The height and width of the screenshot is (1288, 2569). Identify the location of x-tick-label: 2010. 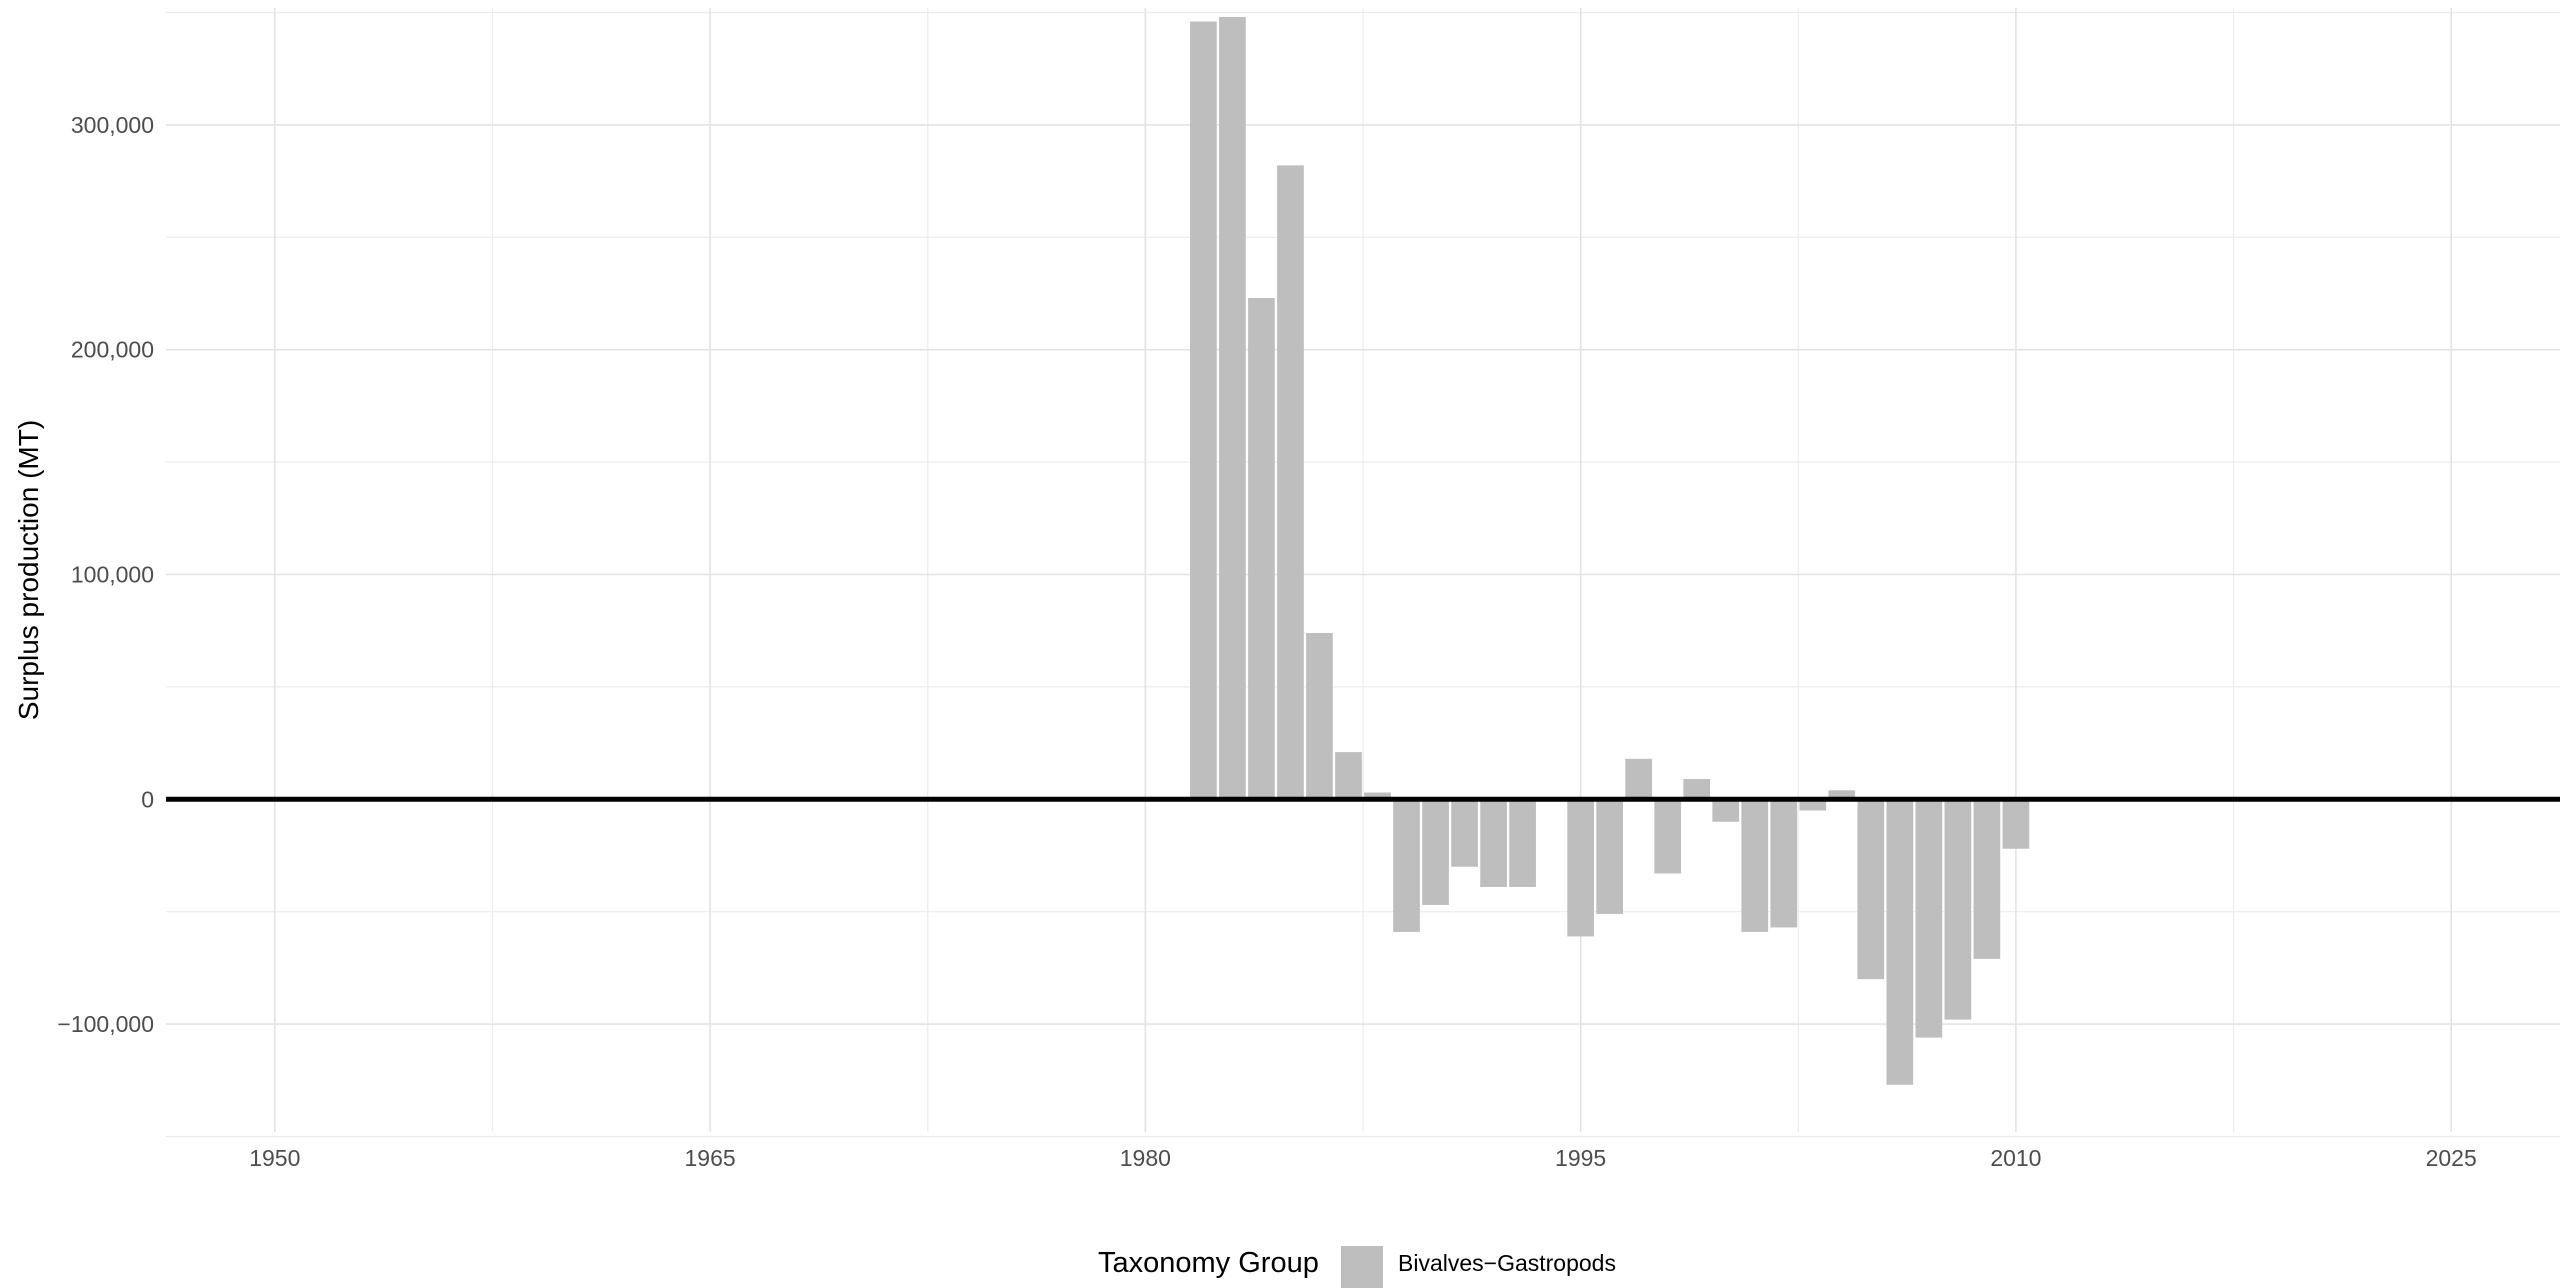
(2015, 1158).